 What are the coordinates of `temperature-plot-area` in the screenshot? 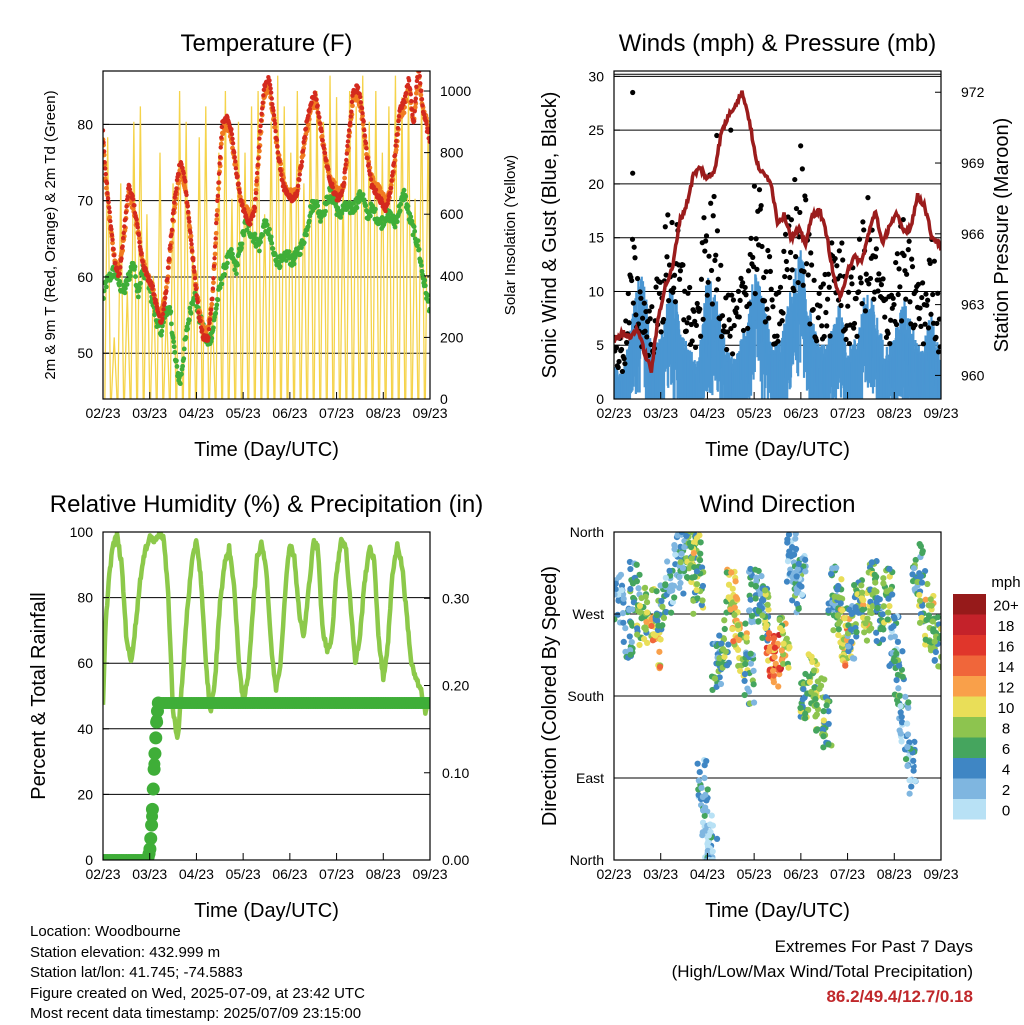 It's located at (266, 231).